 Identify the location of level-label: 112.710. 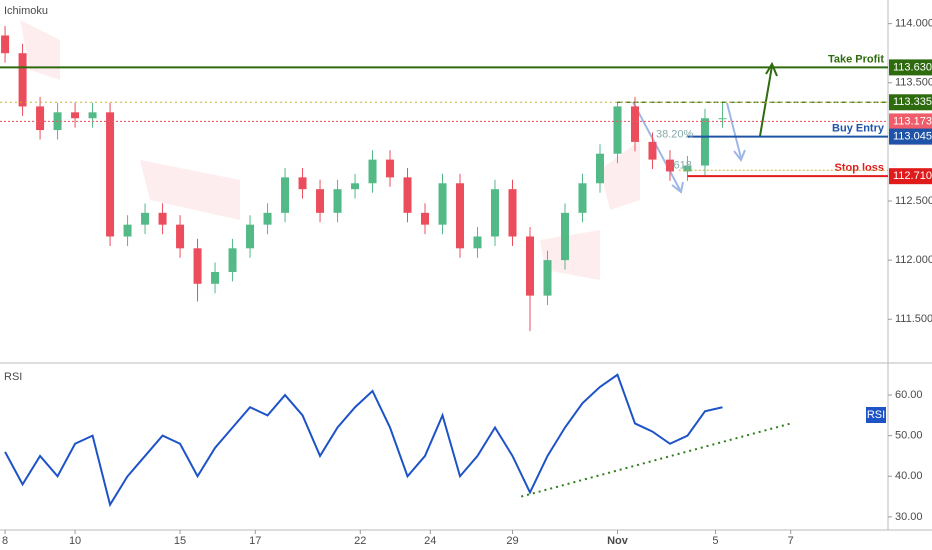
(912, 176).